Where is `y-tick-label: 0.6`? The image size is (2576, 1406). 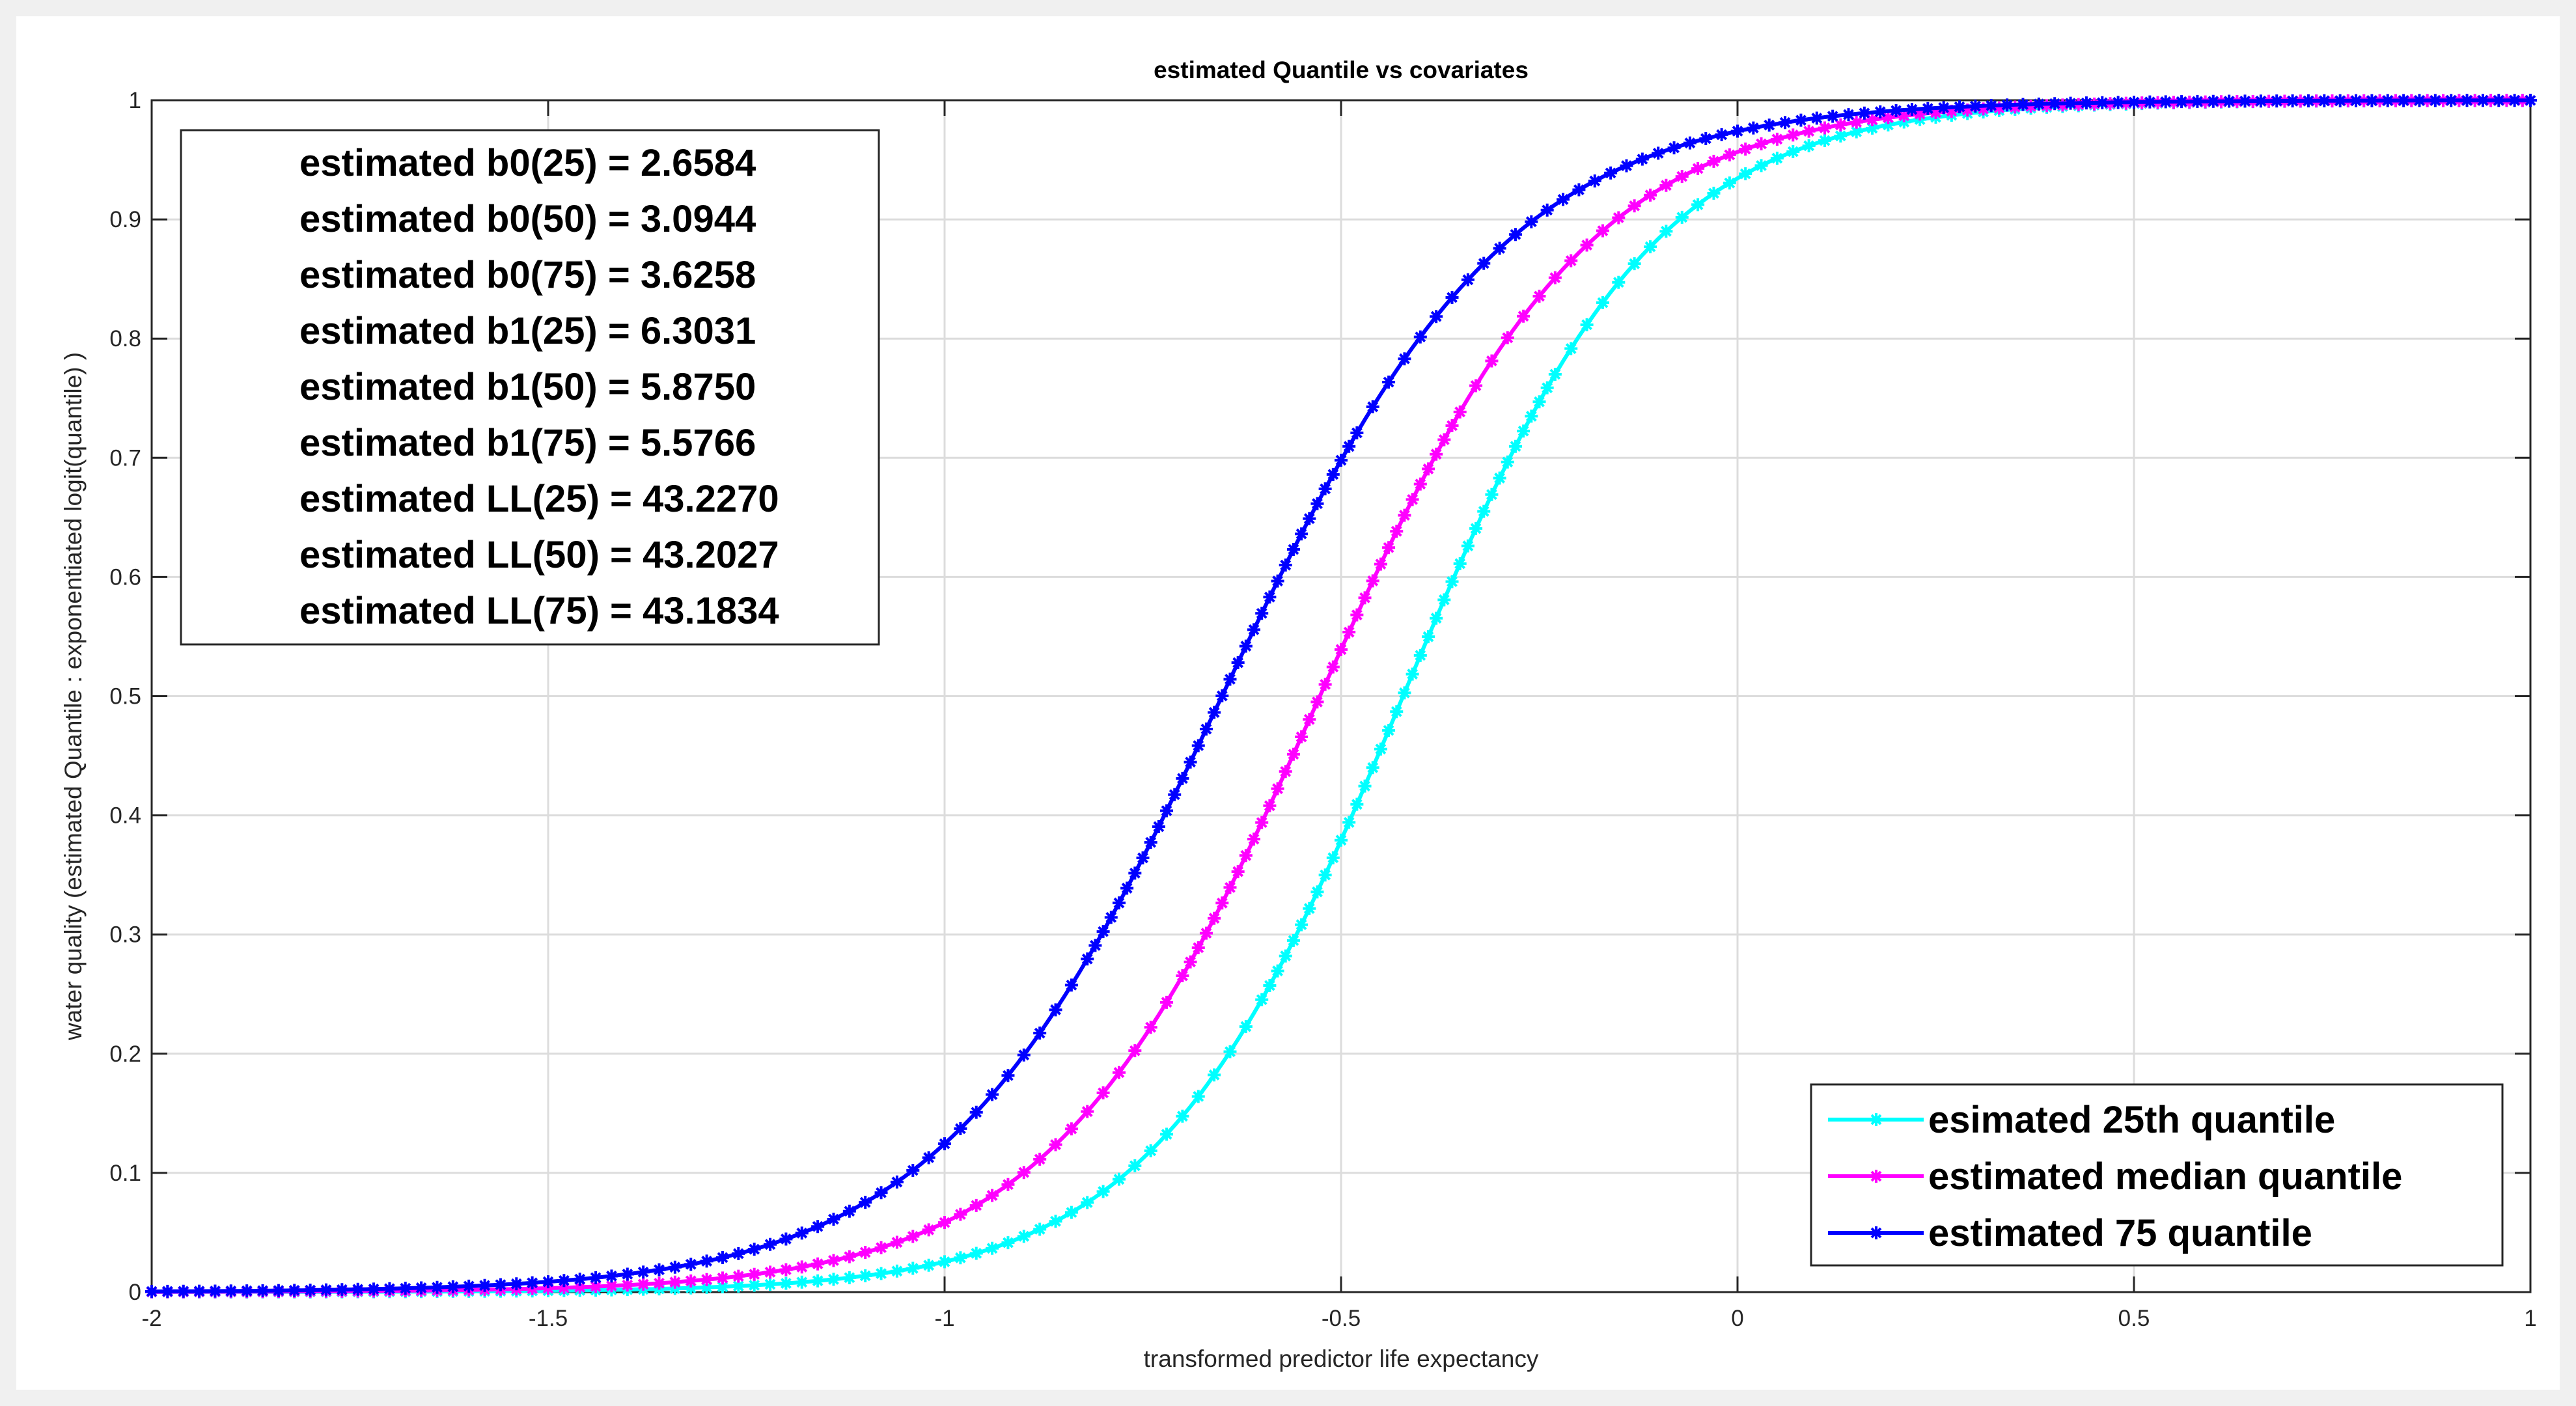 y-tick-label: 0.6 is located at coordinates (125, 577).